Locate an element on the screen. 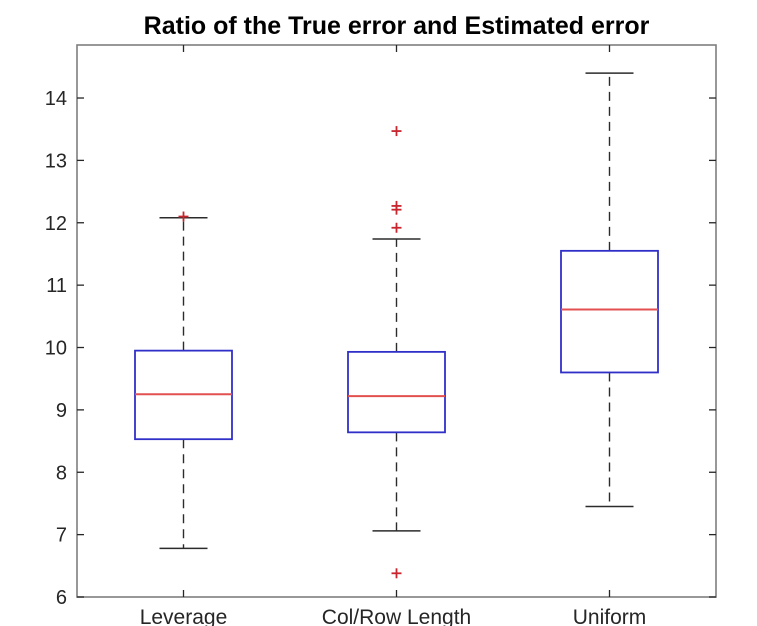 The height and width of the screenshot is (626, 757). y-tick-label: 11 is located at coordinates (56, 286).